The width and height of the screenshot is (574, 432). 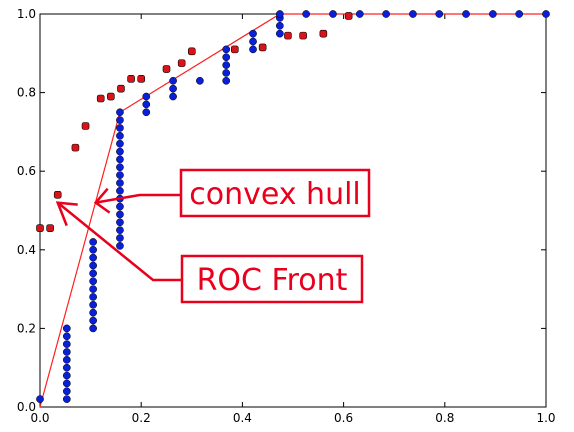 What do you see at coordinates (26, 250) in the screenshot?
I see `y-tick-label: 0.4` at bounding box center [26, 250].